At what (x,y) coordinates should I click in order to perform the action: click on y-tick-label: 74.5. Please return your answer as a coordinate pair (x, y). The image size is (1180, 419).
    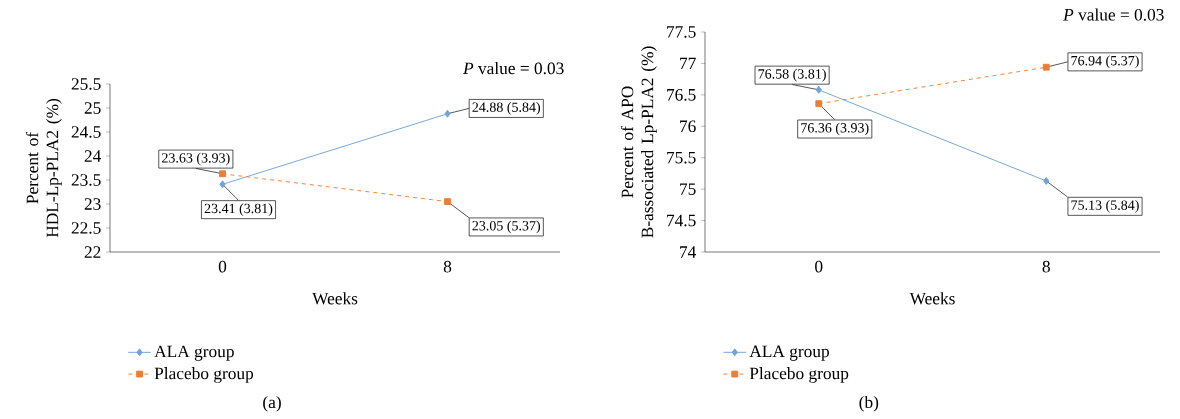
    Looking at the image, I should click on (681, 220).